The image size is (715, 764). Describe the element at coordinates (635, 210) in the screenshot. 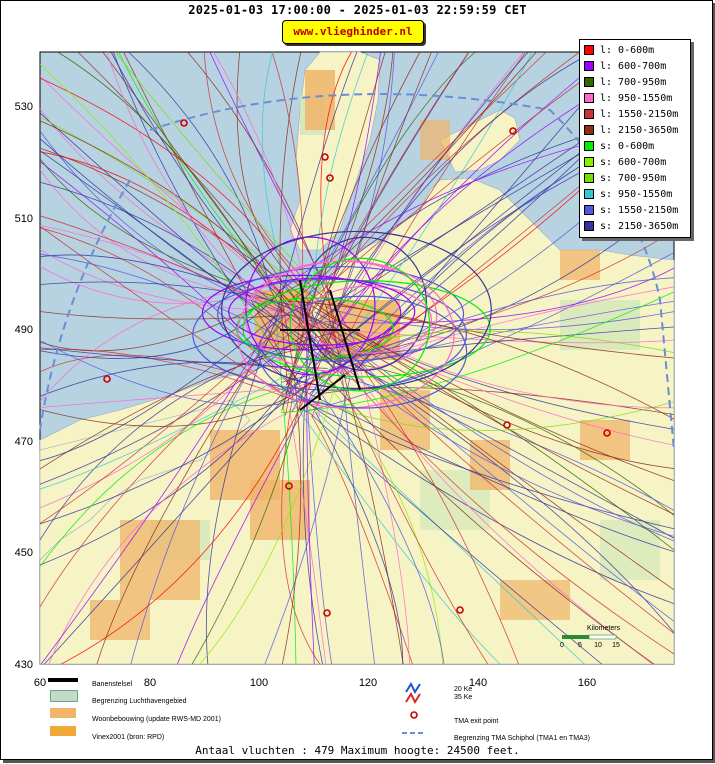

I see `legend-item: s: 1550-2150m` at that location.